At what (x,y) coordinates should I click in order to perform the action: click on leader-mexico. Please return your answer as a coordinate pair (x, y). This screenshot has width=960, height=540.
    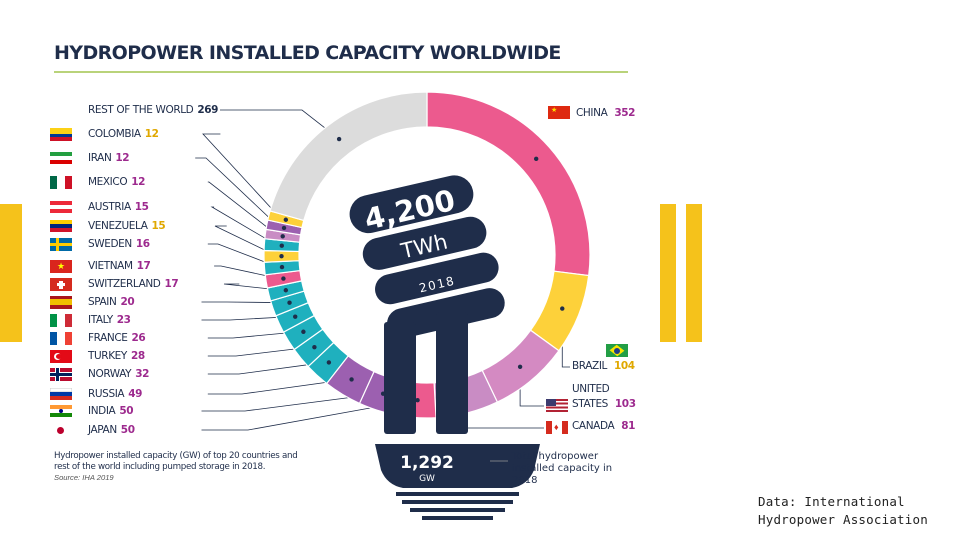
    Looking at the image, I should click on (243, 209).